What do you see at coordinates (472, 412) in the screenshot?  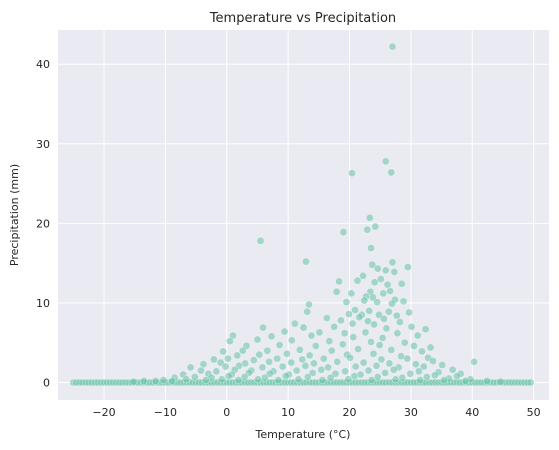 I see `x-tick-label: 40` at bounding box center [472, 412].